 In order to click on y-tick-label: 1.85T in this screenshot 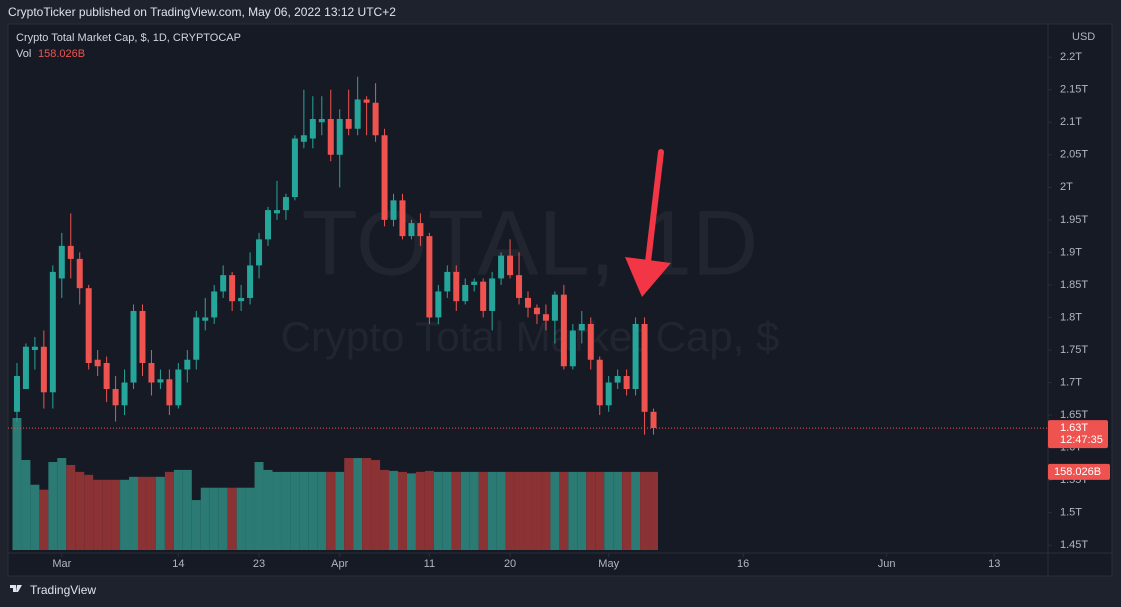, I will do `click(1074, 285)`.